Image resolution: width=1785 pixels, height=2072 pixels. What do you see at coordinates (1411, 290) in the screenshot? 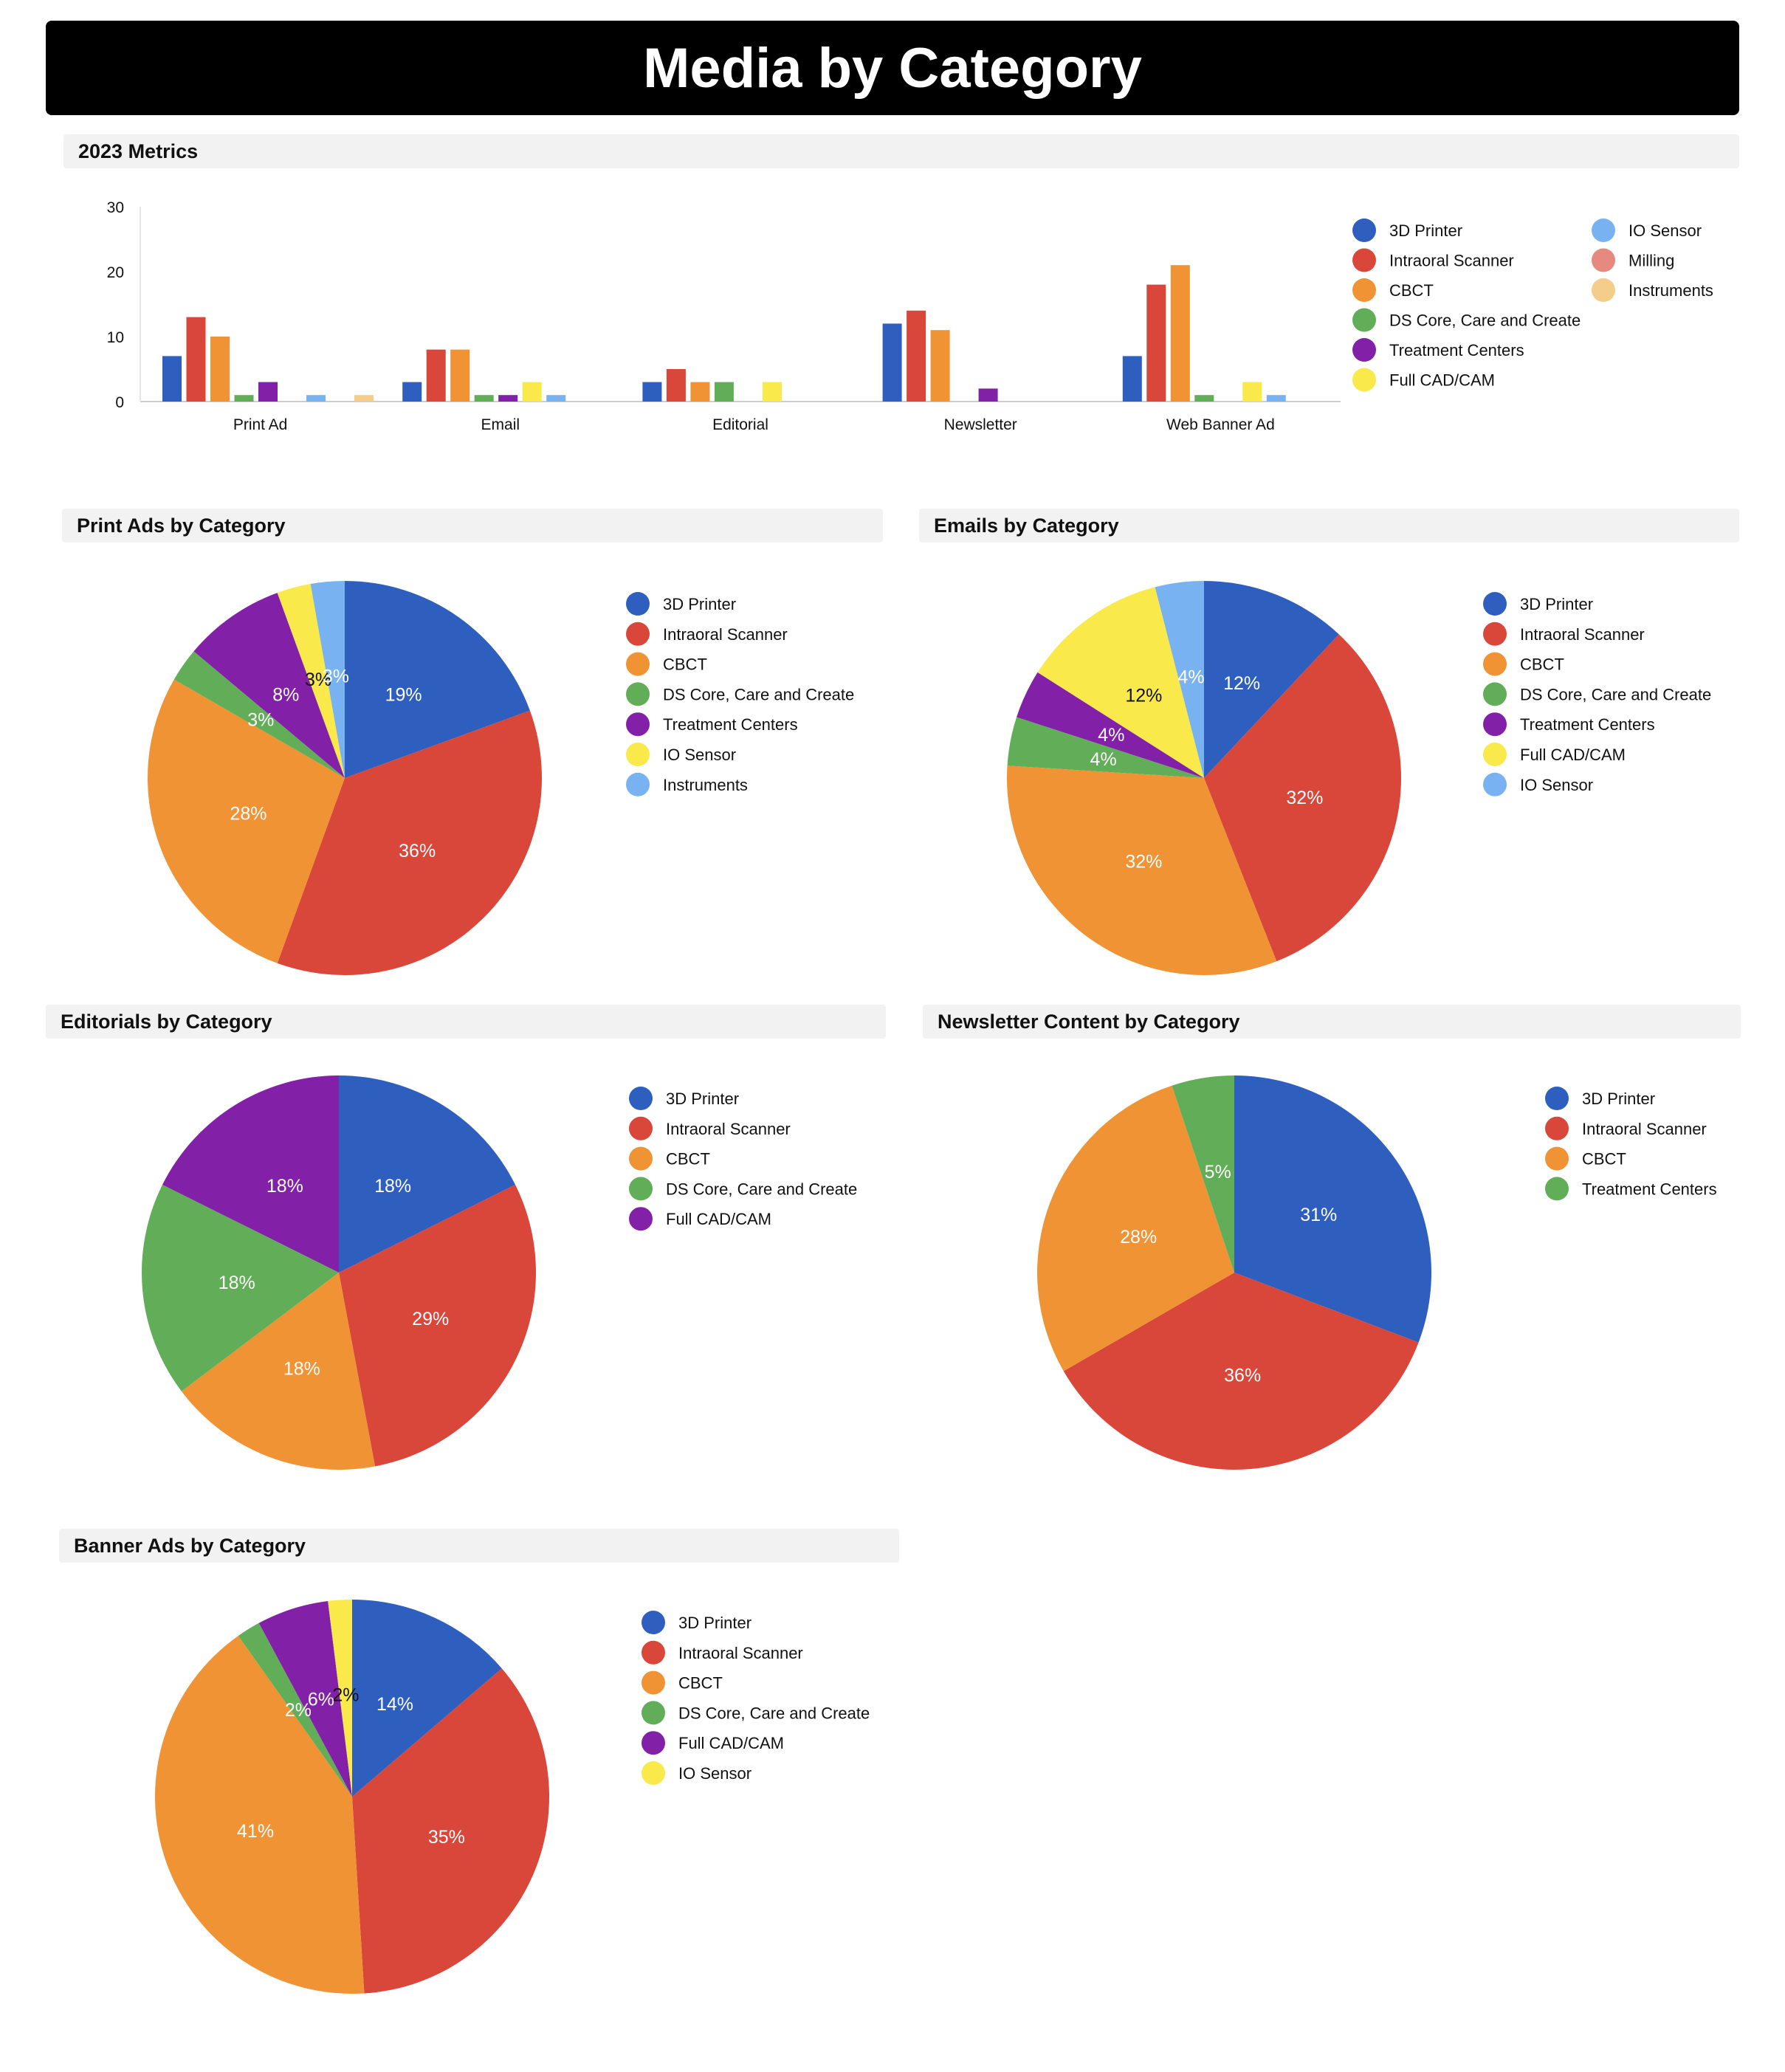
I see `legend-label-cbct: CBCT` at bounding box center [1411, 290].